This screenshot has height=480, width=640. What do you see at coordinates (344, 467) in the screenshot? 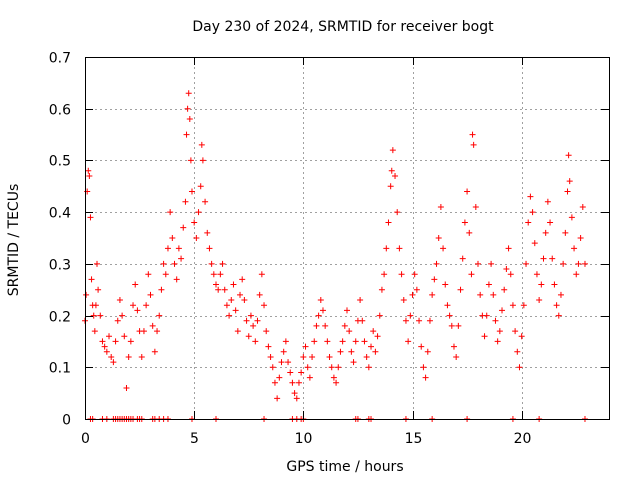
I see `x-axis-label: GPS time / hours` at bounding box center [344, 467].